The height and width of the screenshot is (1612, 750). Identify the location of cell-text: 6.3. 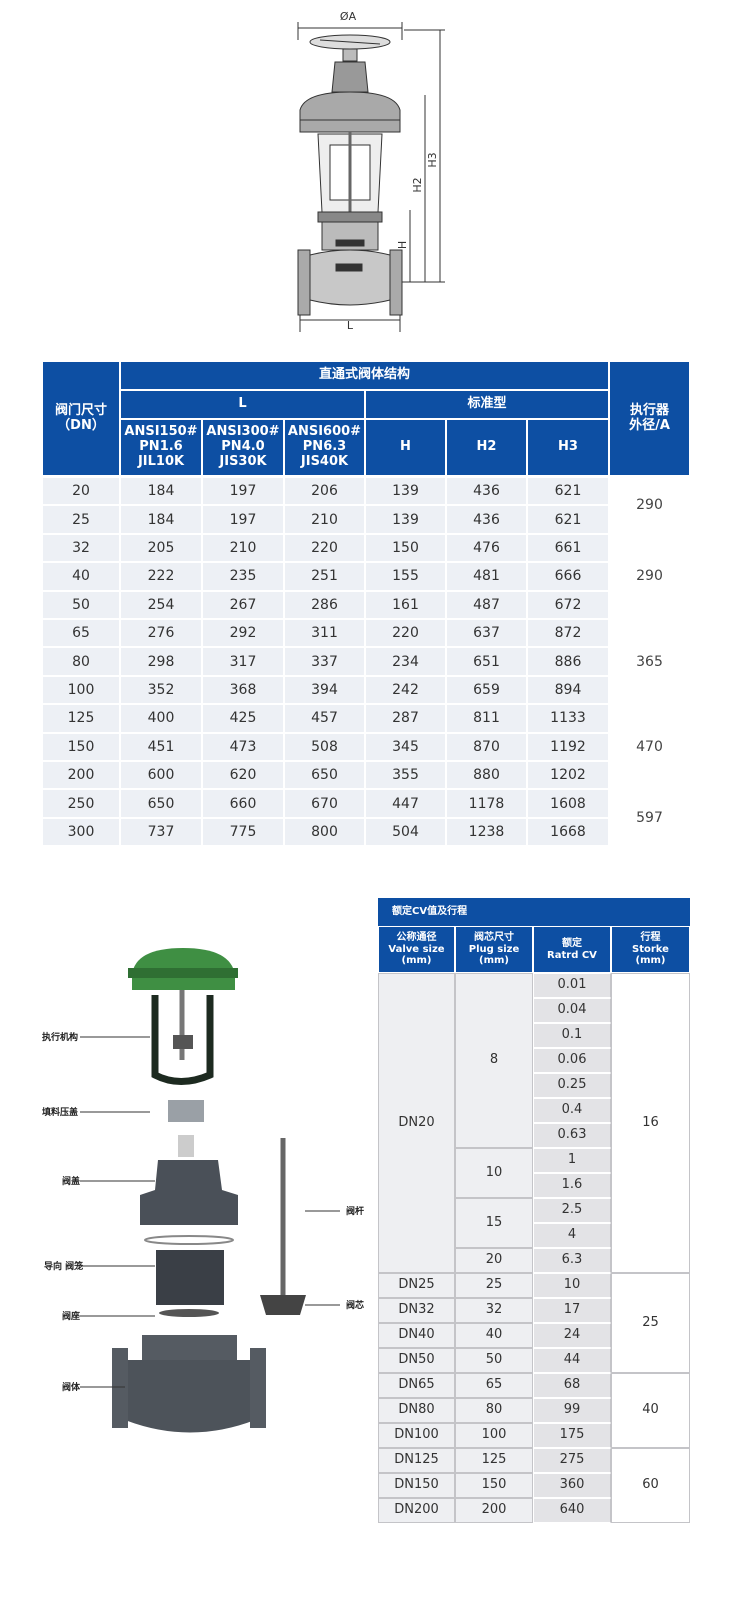
(572, 1260).